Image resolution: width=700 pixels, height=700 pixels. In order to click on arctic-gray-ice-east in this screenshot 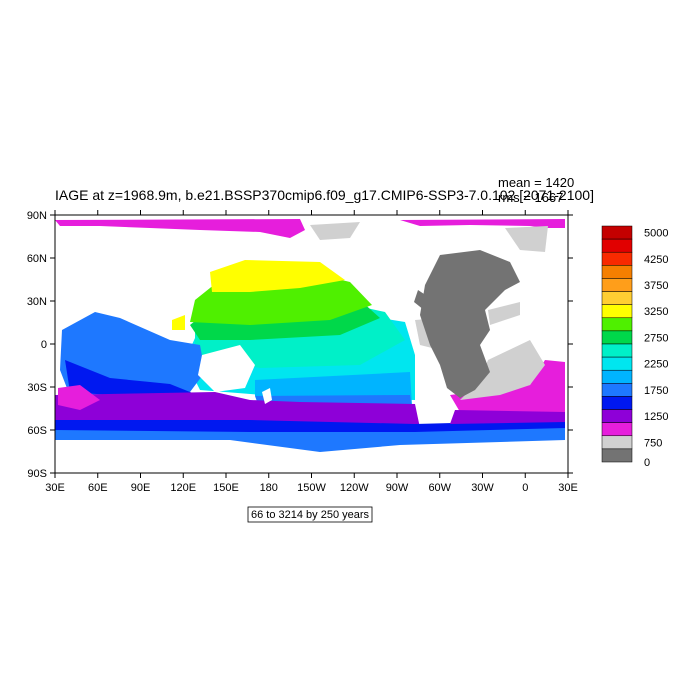, I will do `click(526, 239)`.